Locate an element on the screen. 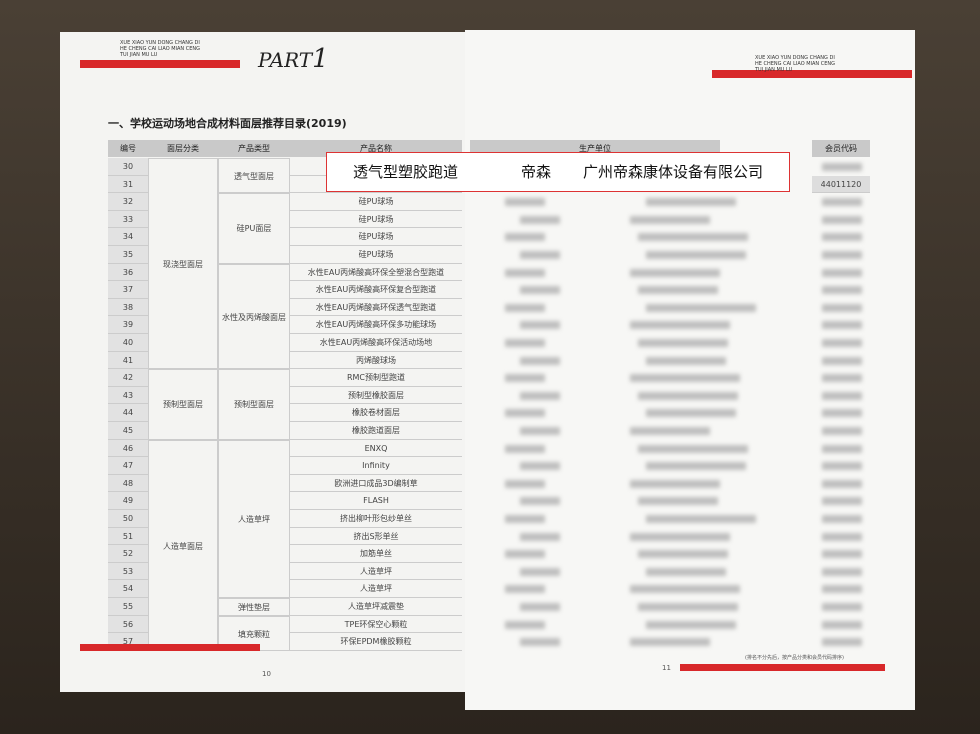  product-name: 预制型橡胶面层 is located at coordinates (376, 396).